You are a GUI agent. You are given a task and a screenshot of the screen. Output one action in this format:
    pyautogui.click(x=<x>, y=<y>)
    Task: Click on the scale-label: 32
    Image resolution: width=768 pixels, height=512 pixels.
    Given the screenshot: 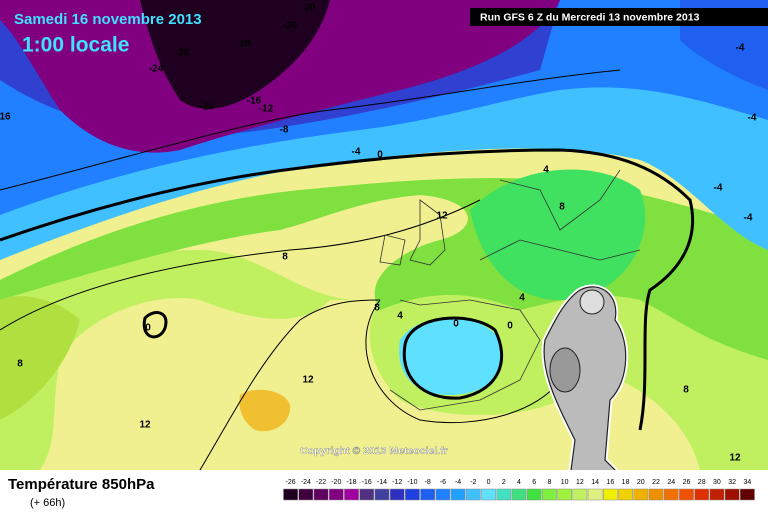 What is the action you would take?
    pyautogui.click(x=732, y=482)
    